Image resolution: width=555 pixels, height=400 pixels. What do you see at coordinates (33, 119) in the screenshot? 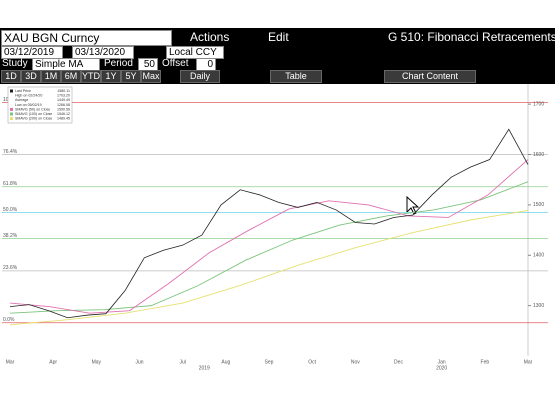
I see `legend-label: SMAVG (200) on Close` at bounding box center [33, 119].